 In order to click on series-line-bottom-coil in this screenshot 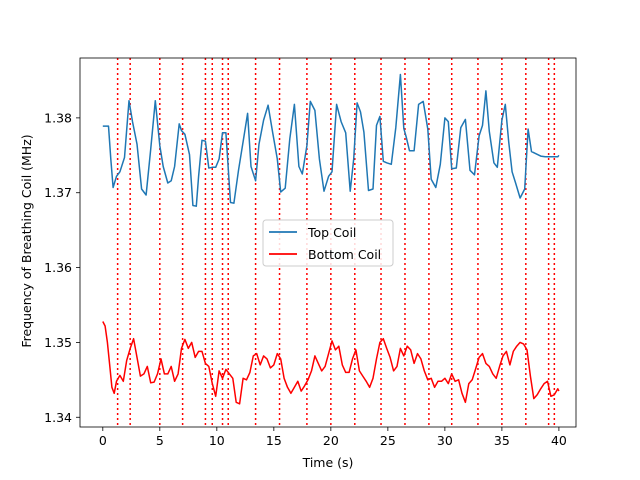, I will do `click(331, 363)`.